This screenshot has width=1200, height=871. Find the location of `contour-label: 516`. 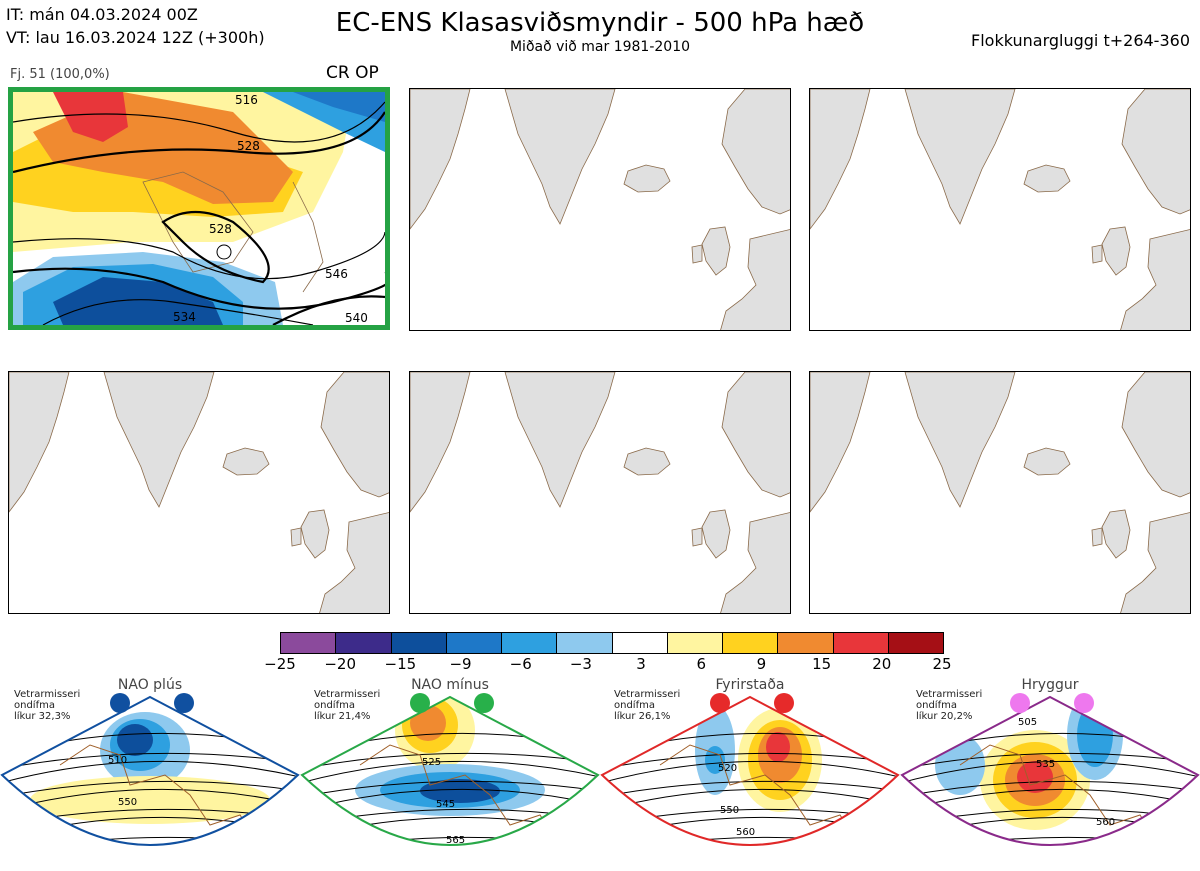

contour-label: 516 is located at coordinates (246, 100).